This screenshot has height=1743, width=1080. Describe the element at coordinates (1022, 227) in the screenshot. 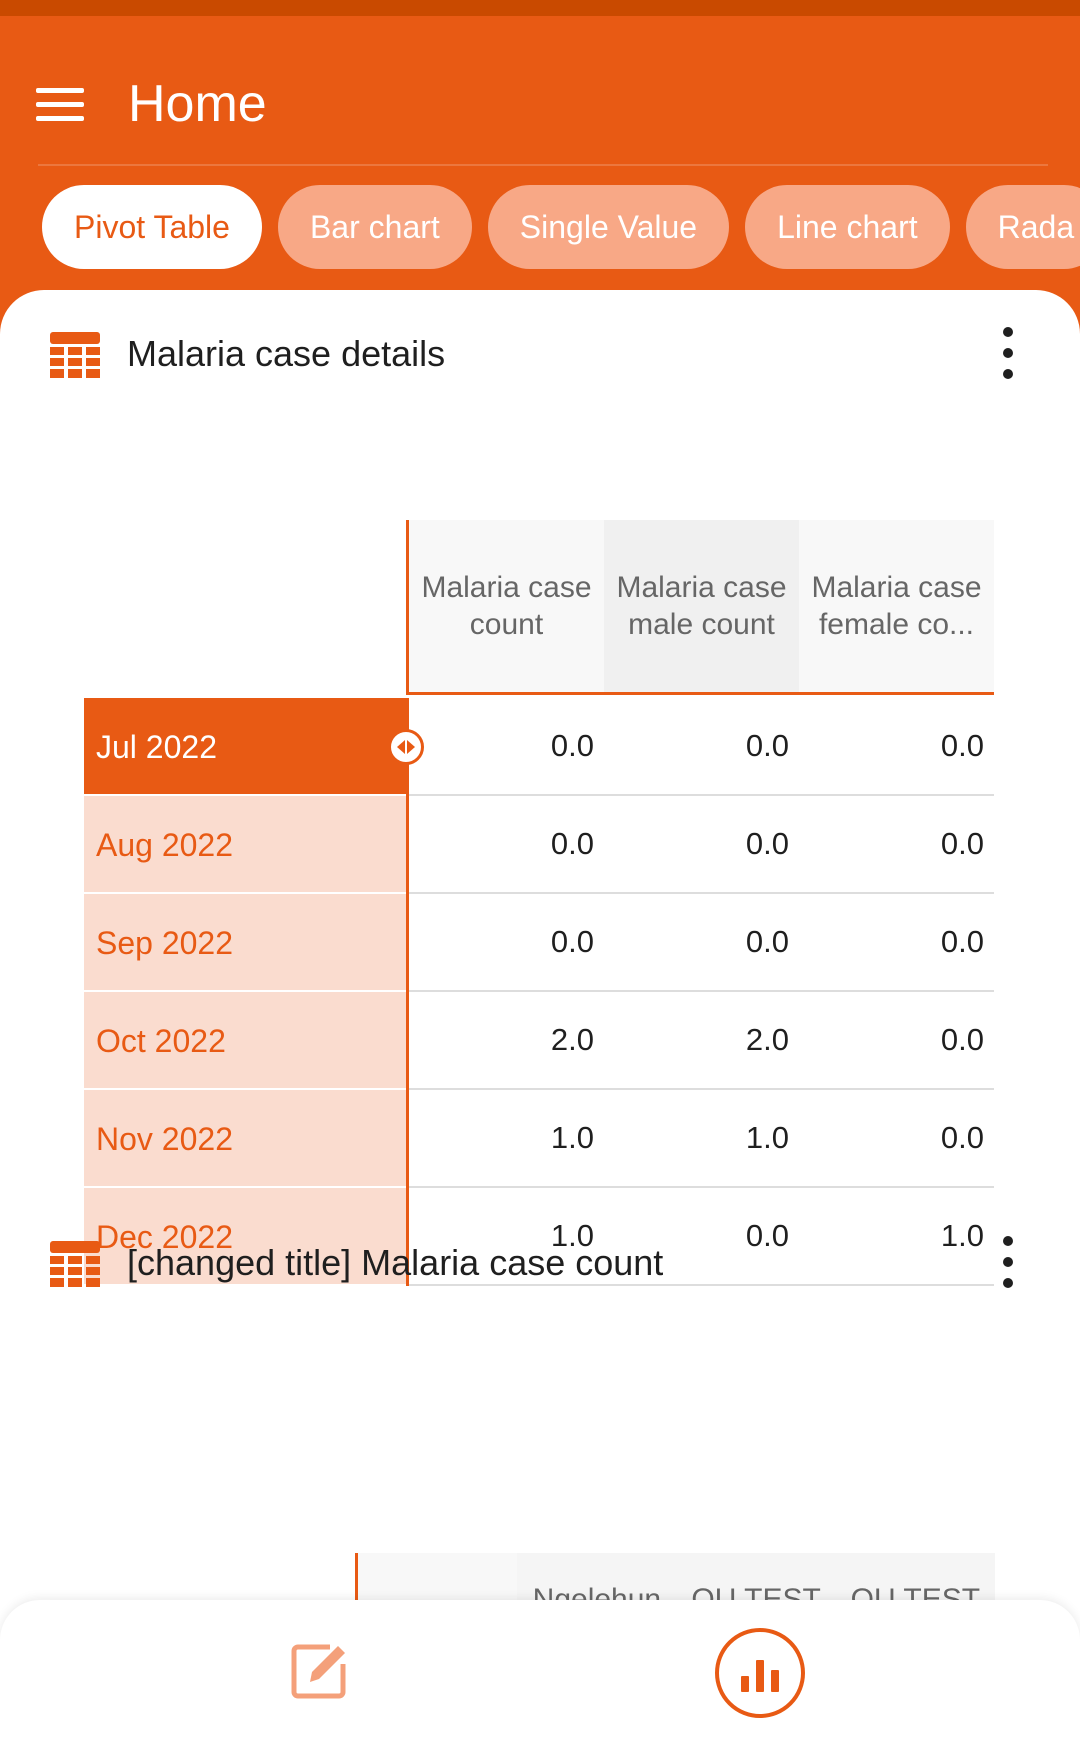

I see `chip-radar: Rada` at that location.